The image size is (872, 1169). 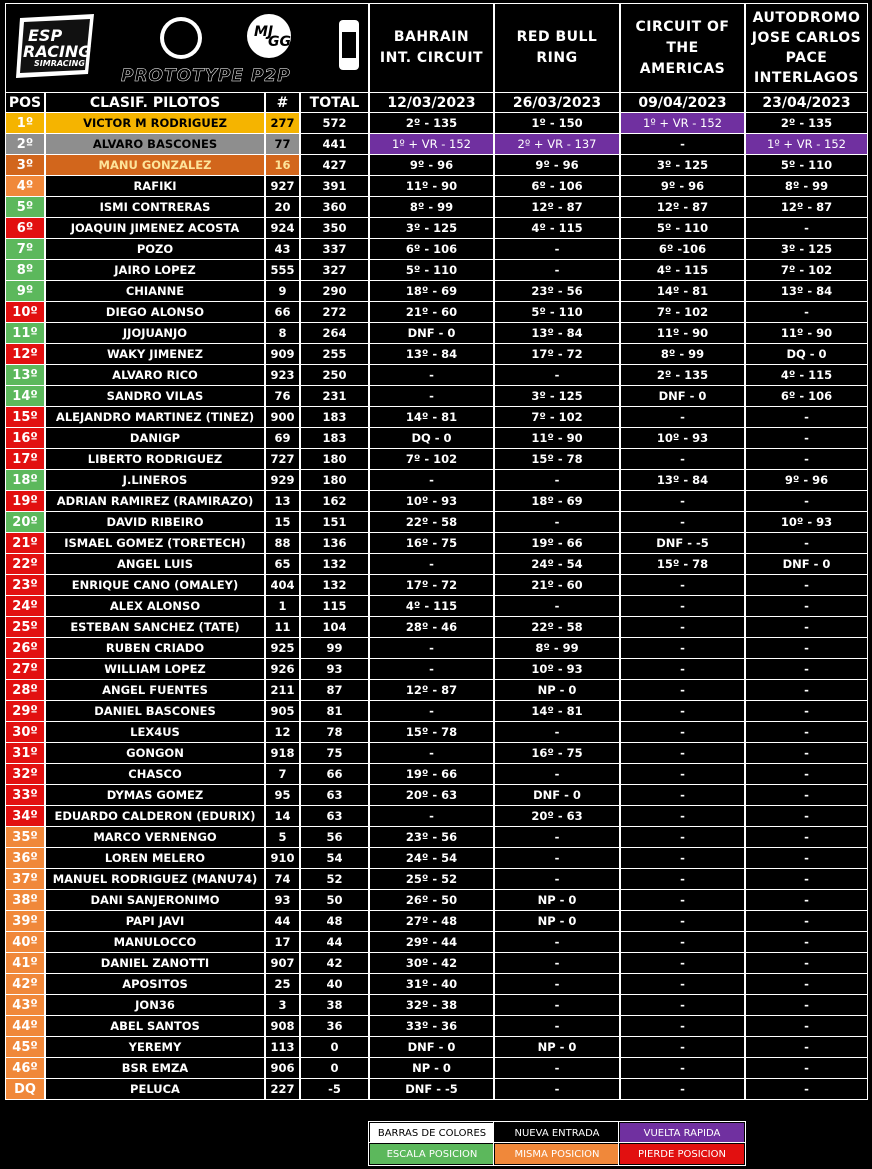 What do you see at coordinates (334, 249) in the screenshot?
I see `total-points: 337` at bounding box center [334, 249].